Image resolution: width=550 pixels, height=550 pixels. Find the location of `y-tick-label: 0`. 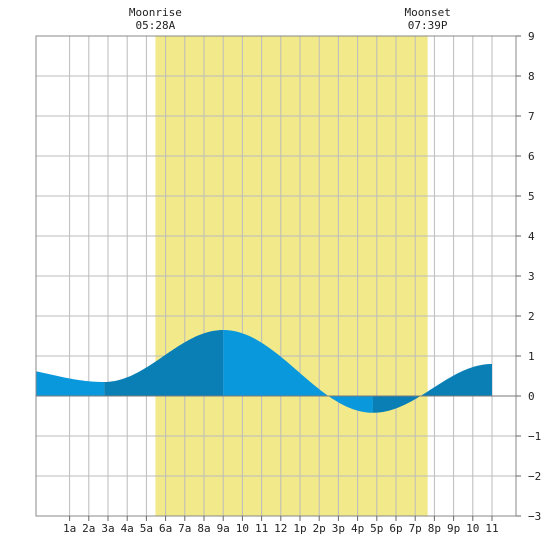

y-tick-label: 0 is located at coordinates (531, 396).